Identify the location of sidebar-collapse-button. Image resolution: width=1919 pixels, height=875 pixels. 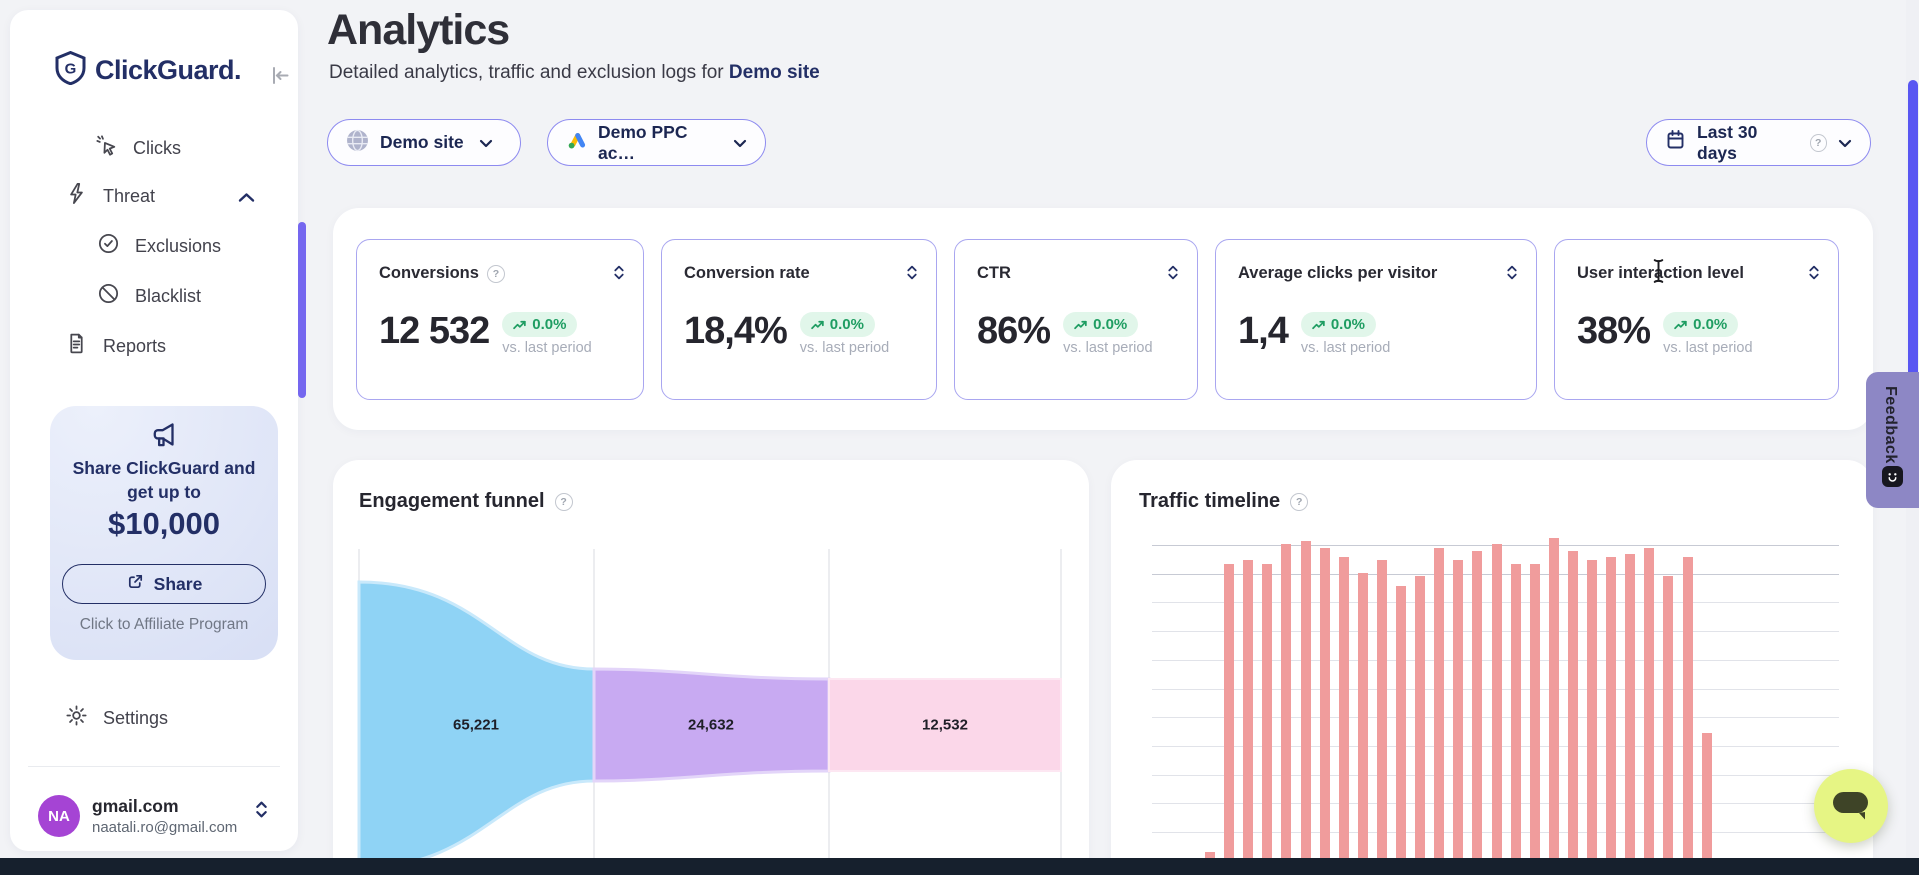
(279, 77).